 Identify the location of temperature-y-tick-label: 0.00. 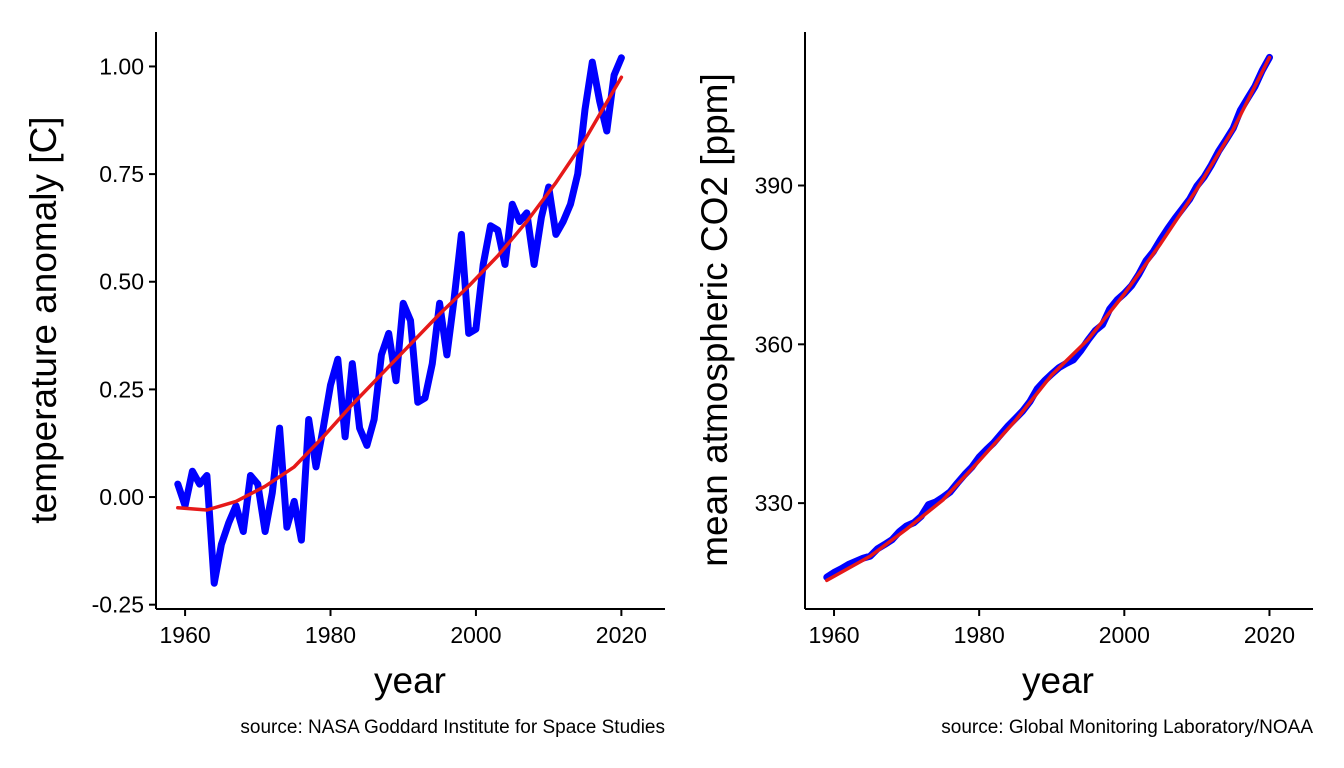
(121, 497).